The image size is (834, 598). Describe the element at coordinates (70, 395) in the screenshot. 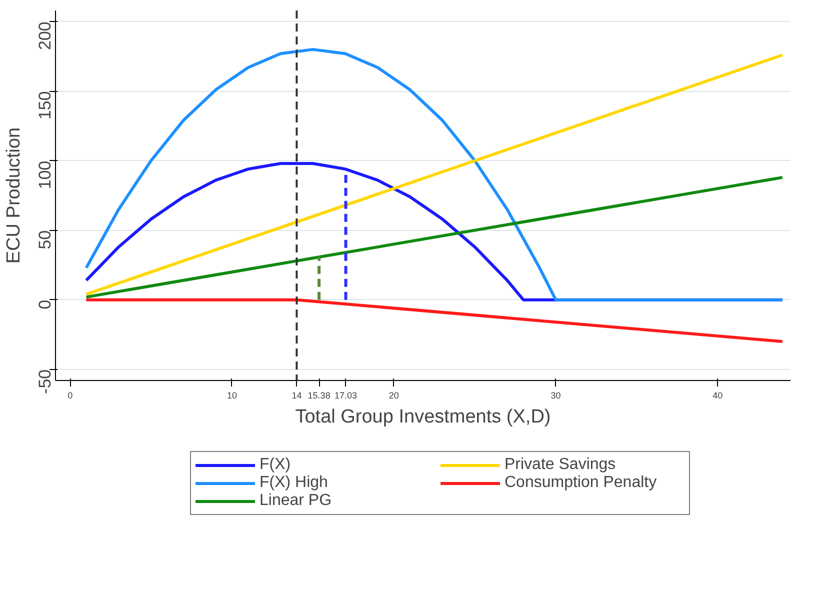

I see `x-tick-label: 0` at that location.